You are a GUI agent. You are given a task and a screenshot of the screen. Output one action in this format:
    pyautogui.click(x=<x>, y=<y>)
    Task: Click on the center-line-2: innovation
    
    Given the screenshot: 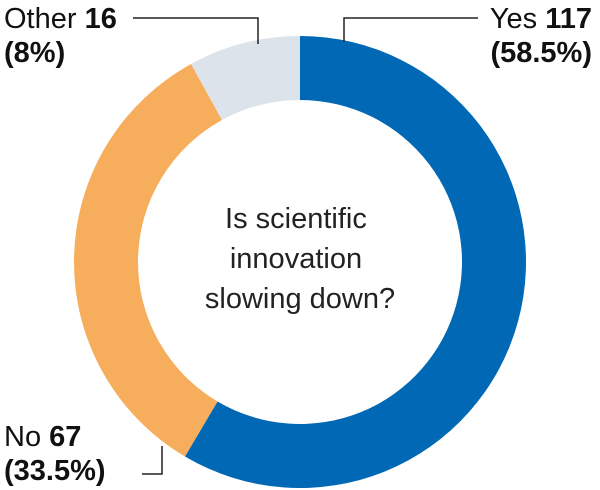 What is the action you would take?
    pyautogui.click(x=296, y=259)
    